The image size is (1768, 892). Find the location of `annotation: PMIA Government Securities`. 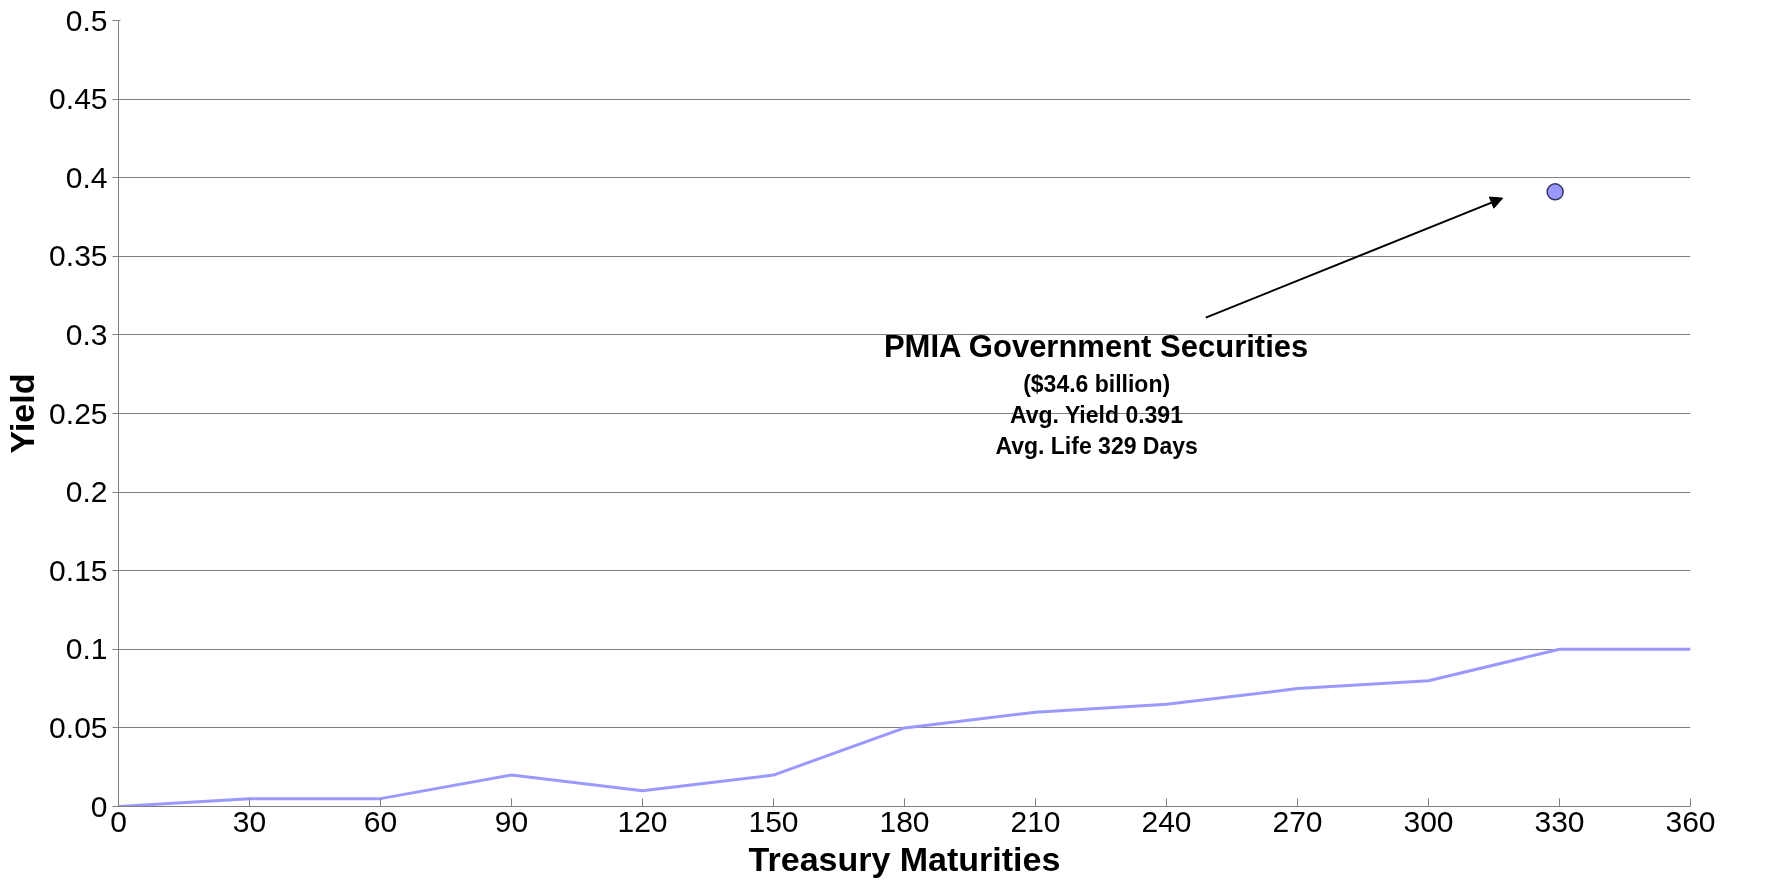

annotation: PMIA Government Securities is located at coordinates (1096, 347).